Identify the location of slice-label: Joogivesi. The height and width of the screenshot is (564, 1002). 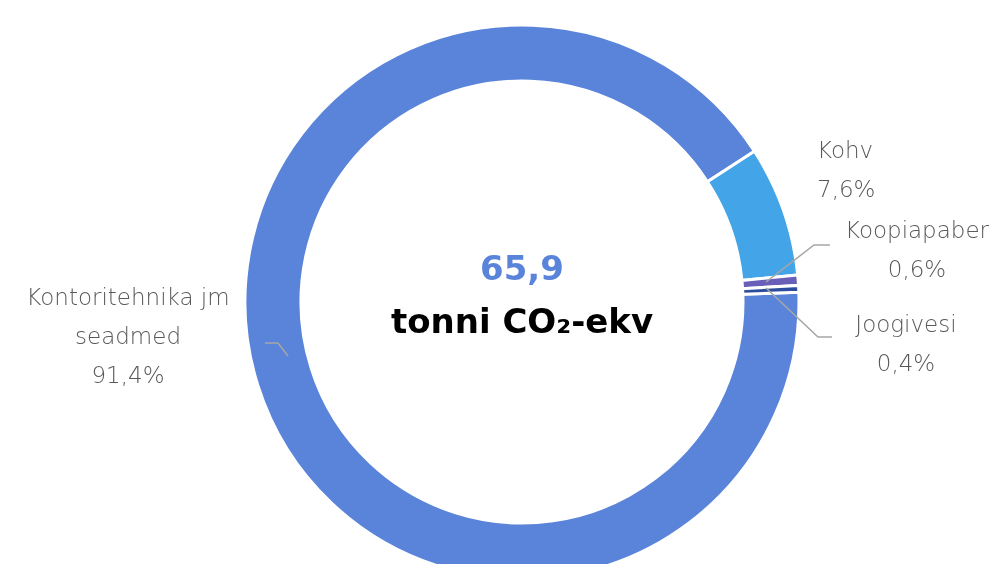
(906, 324).